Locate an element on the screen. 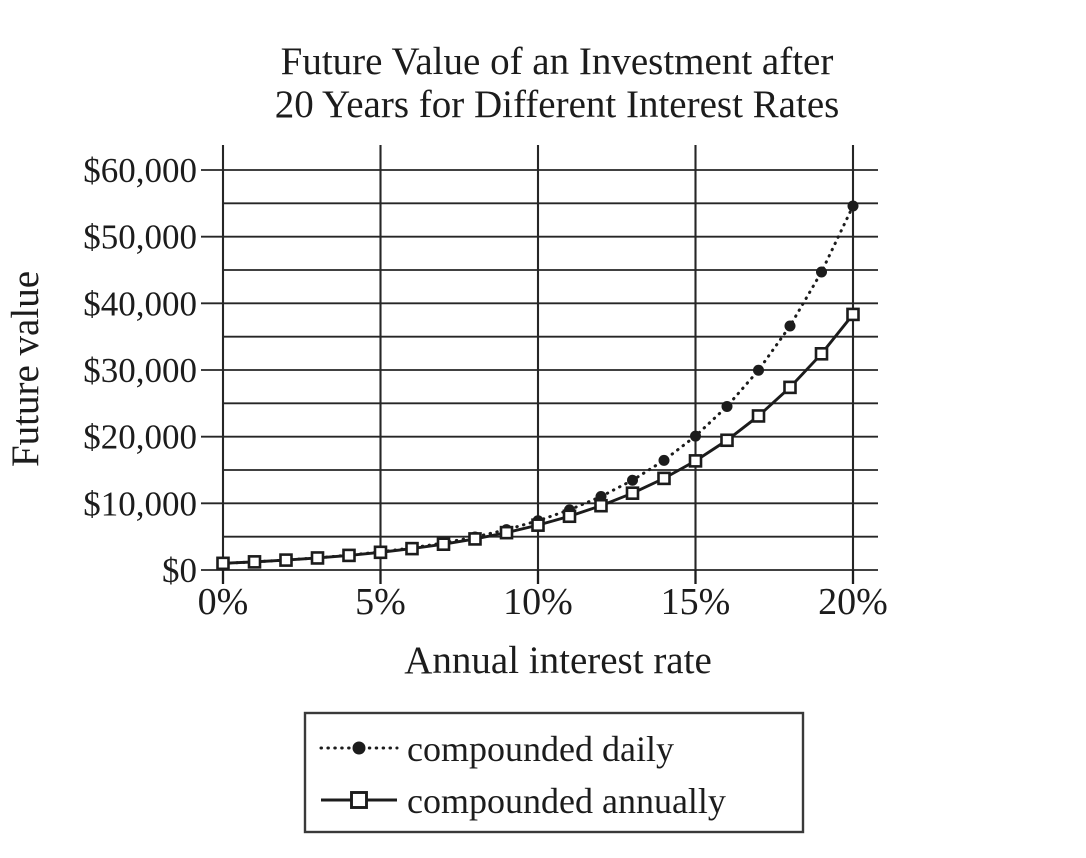 The image size is (1086, 858). legend-label-annually: compounded annually is located at coordinates (566, 801).